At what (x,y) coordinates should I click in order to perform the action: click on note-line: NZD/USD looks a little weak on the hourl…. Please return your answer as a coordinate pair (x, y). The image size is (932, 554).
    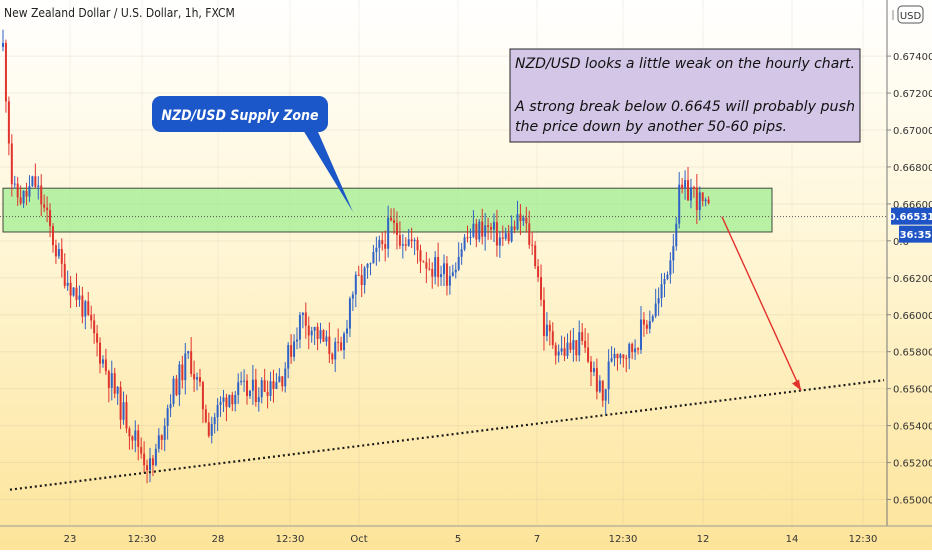
    Looking at the image, I should click on (685, 64).